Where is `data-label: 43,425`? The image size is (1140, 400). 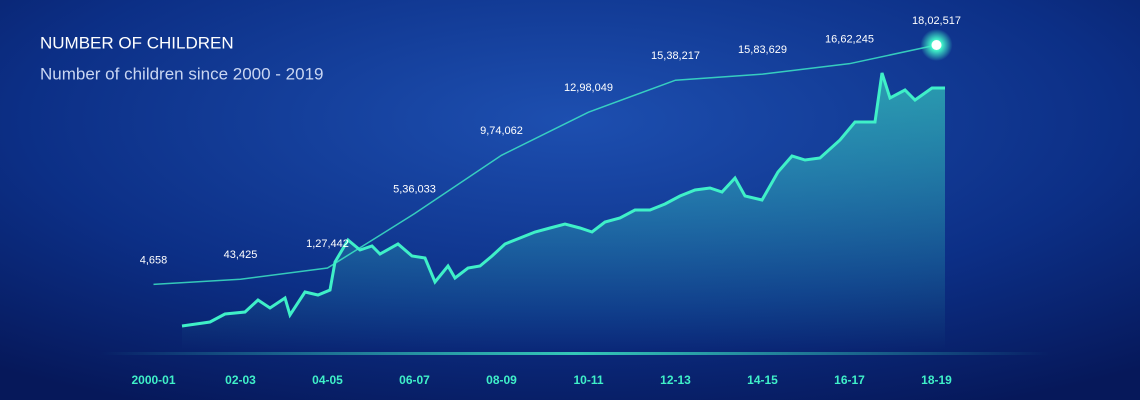
data-label: 43,425 is located at coordinates (241, 255).